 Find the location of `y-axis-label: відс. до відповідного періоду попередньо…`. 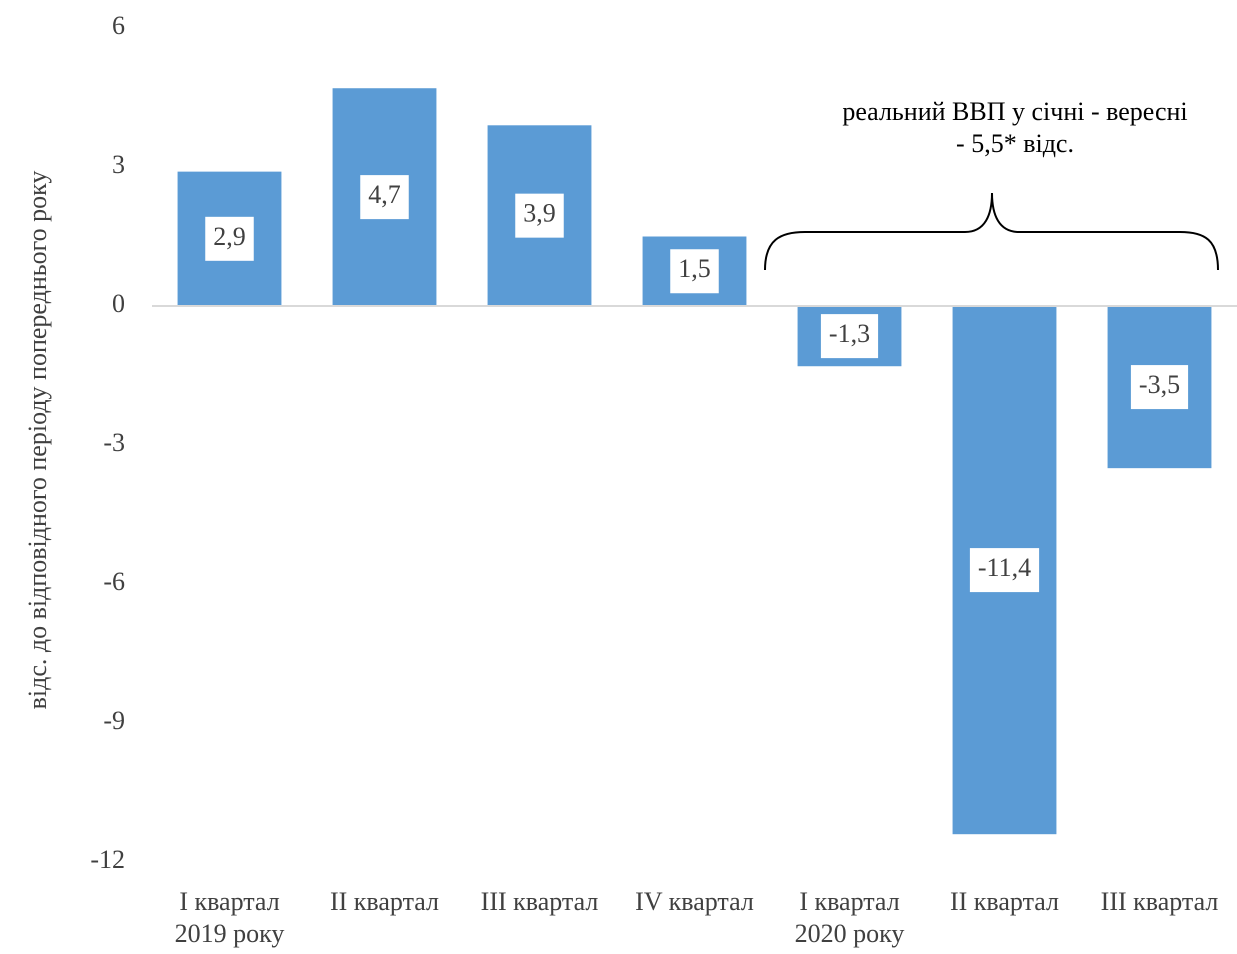

y-axis-label: відс. до відповідного періоду попередньо… is located at coordinates (37, 440).